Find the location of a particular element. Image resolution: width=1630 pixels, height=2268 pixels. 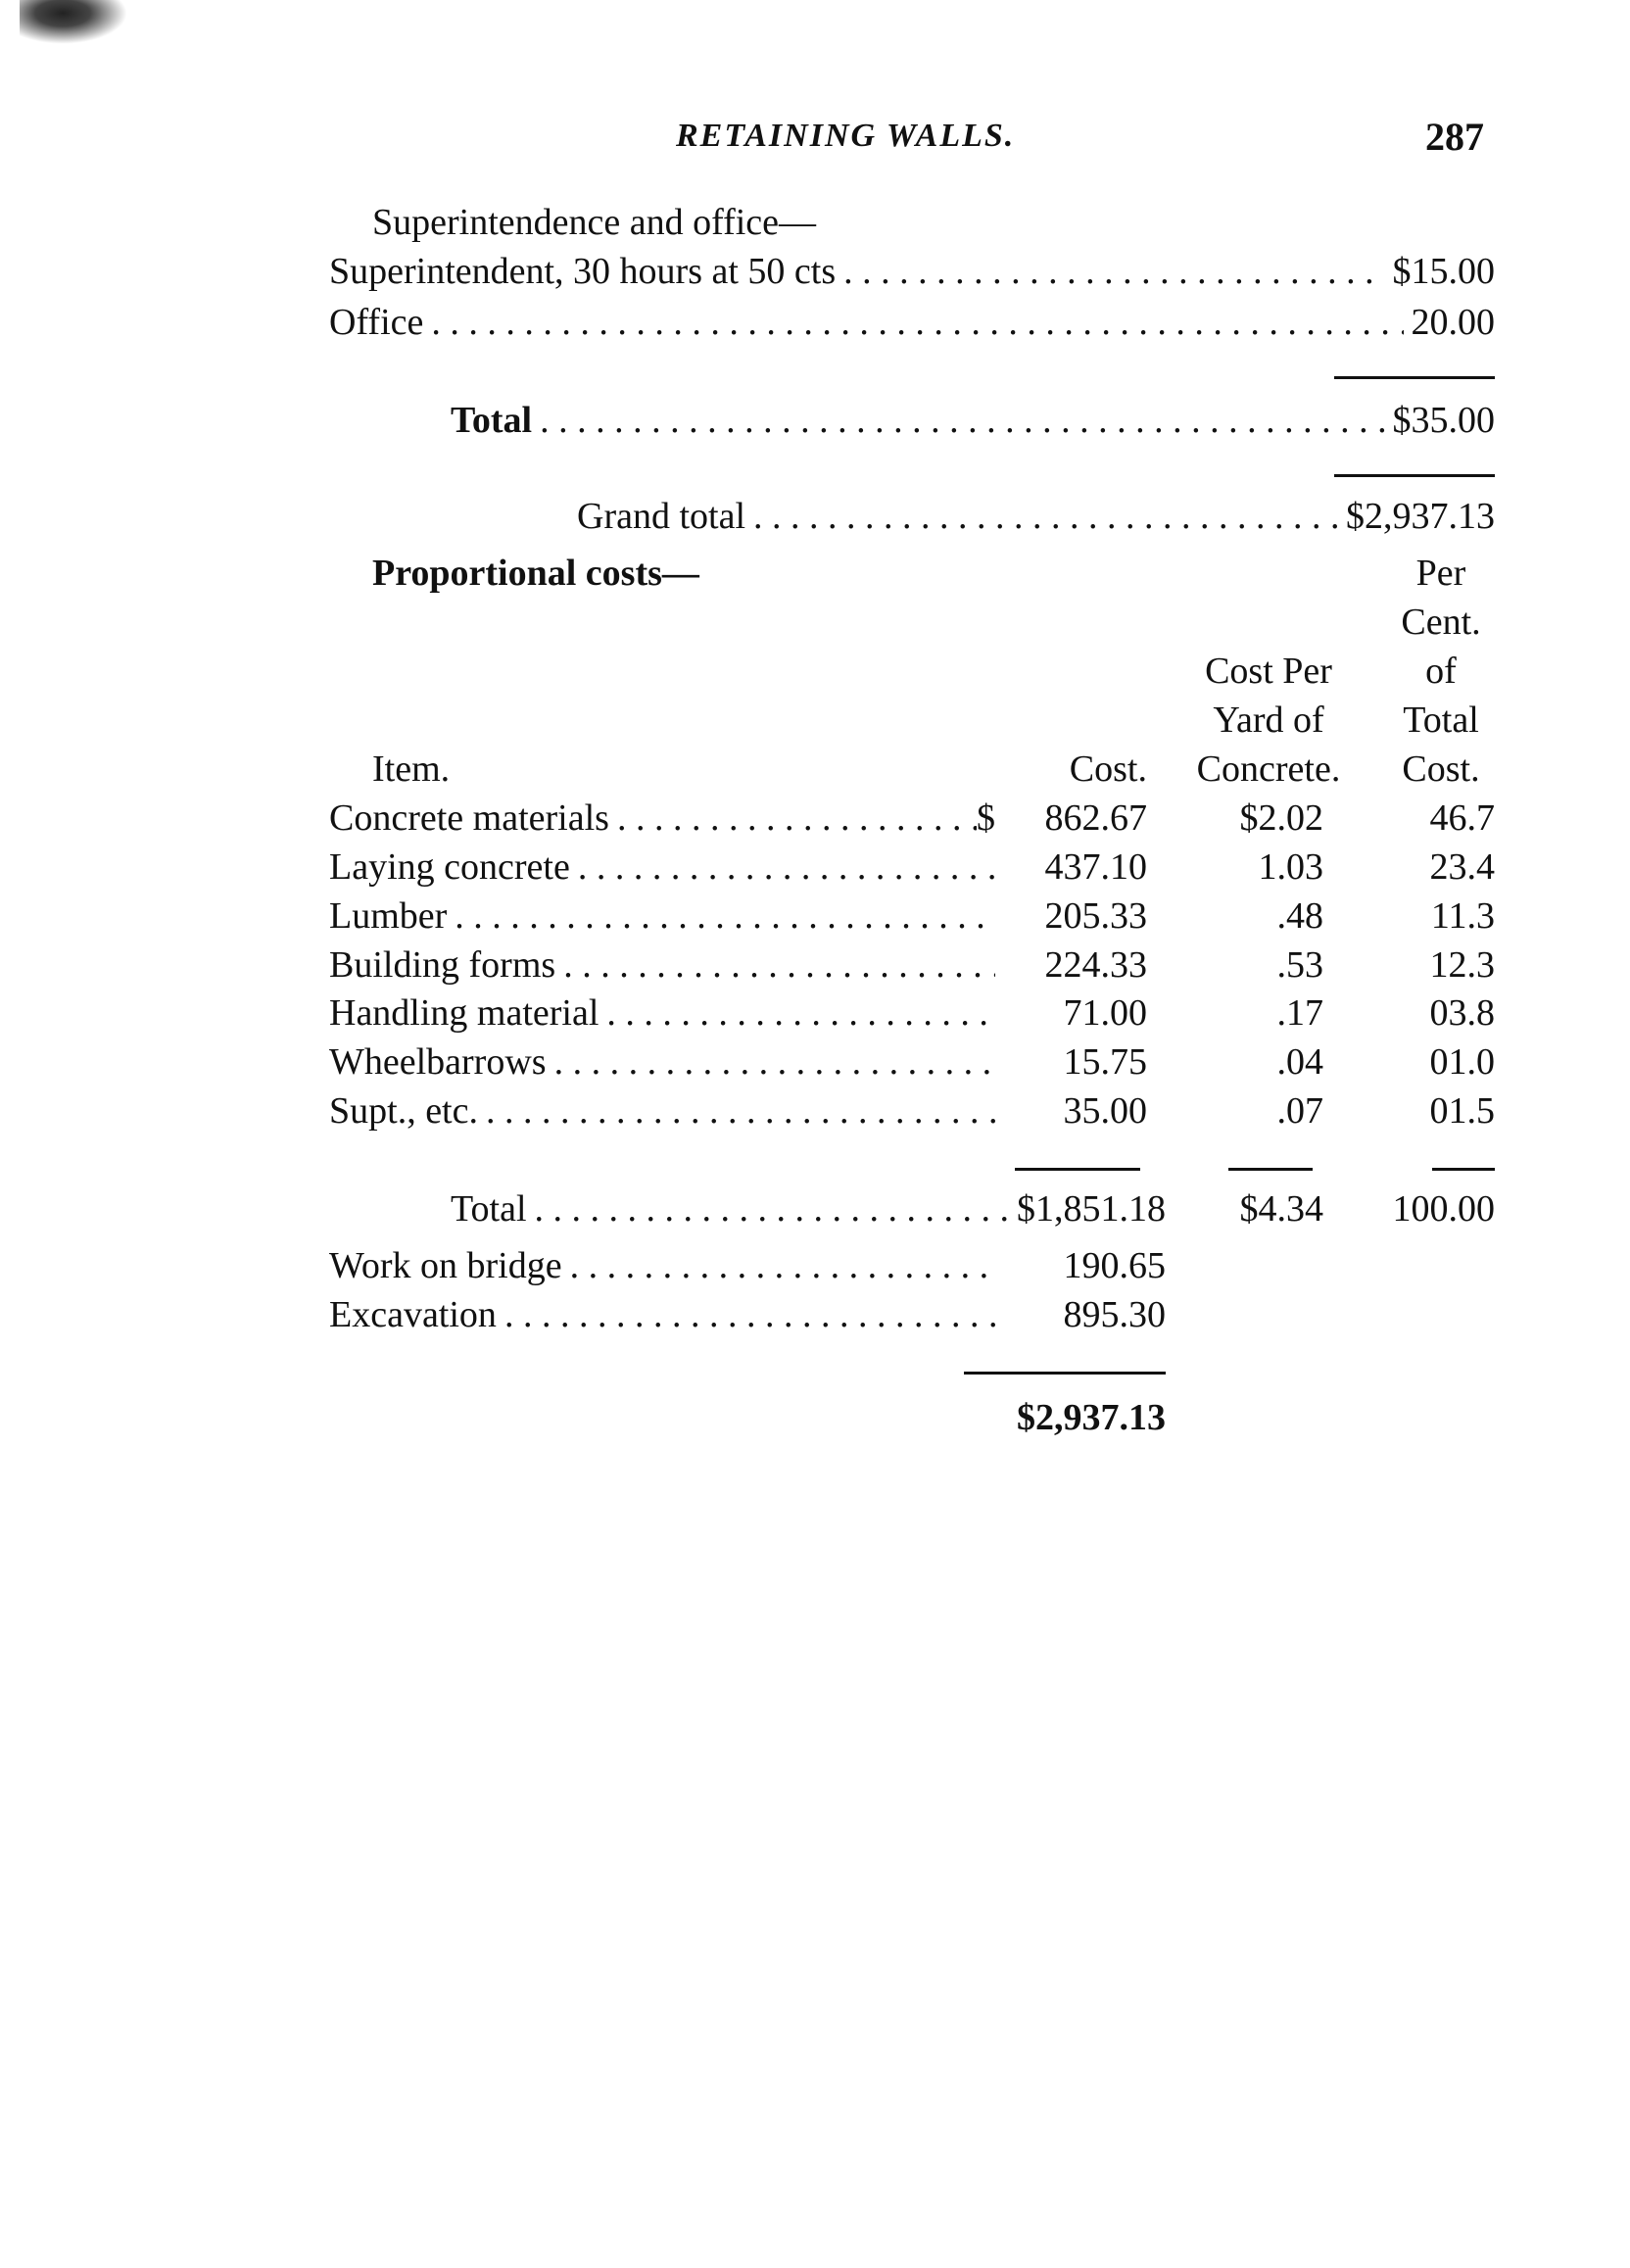

grand-total-row: Grand total $2,937.13 is located at coordinates (1036, 516).